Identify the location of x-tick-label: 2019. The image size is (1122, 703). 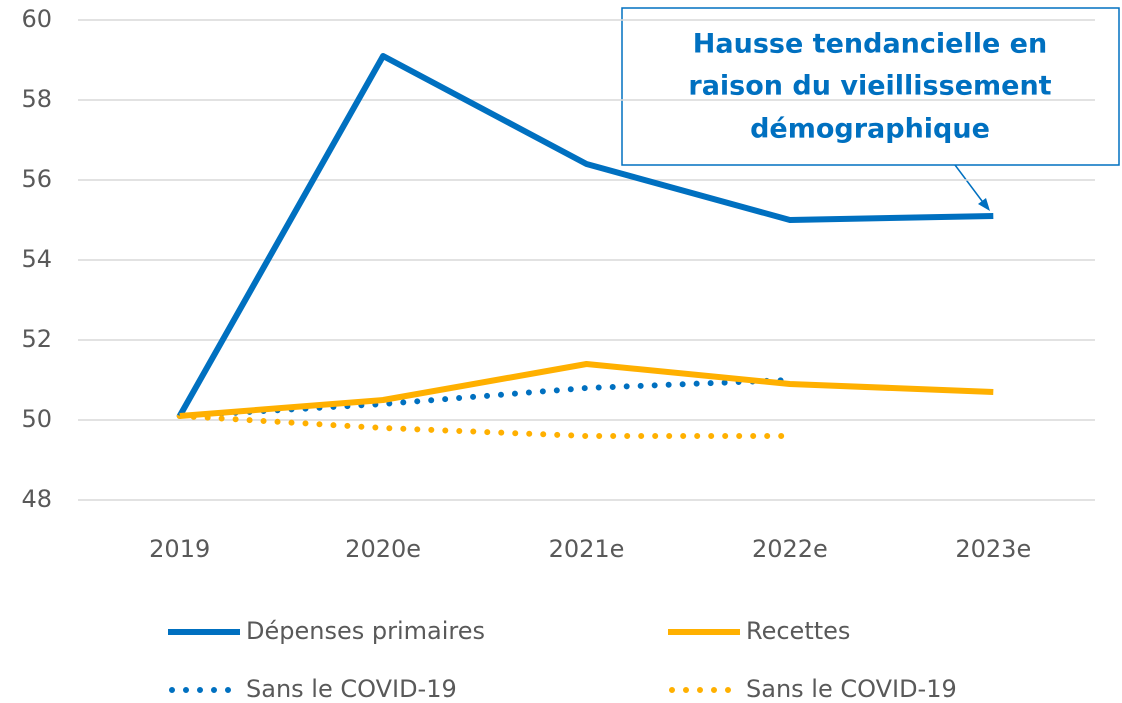
(179, 549).